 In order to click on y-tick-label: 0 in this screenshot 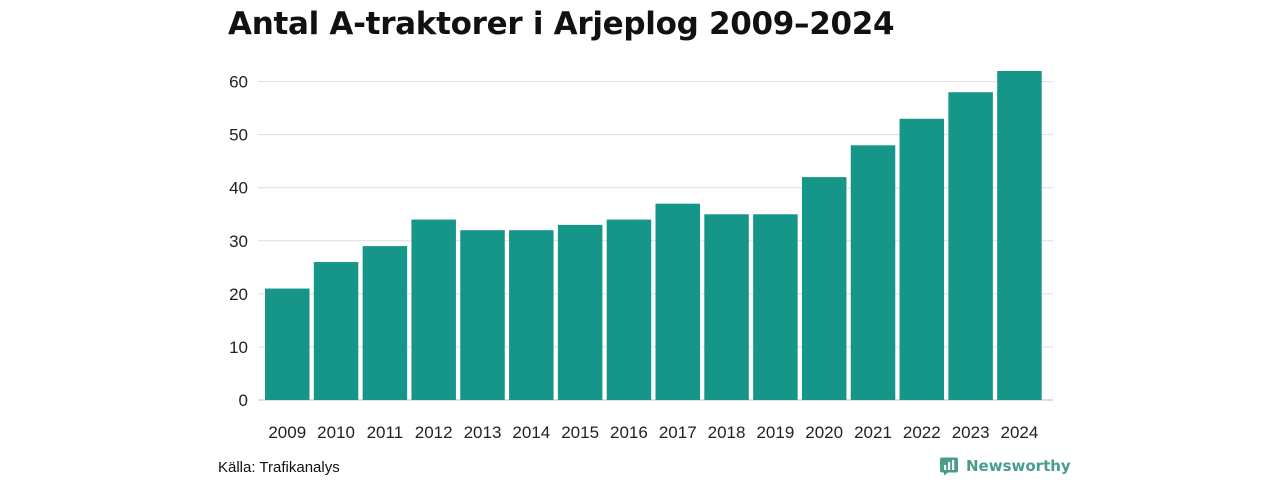, I will do `click(243, 400)`.